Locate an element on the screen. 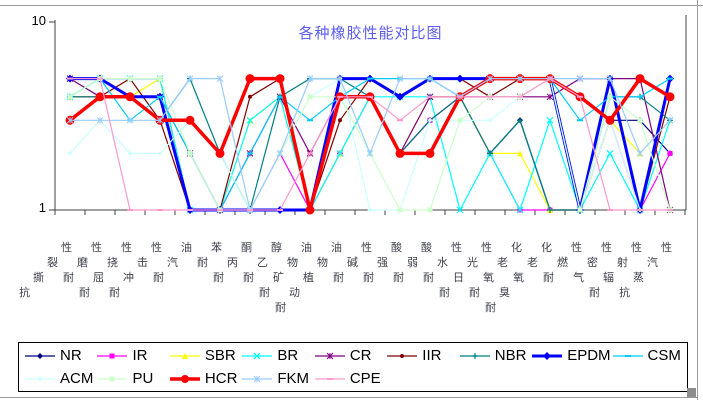 This screenshot has height=400, width=703. legend-item-NBR: NBR is located at coordinates (494, 355).